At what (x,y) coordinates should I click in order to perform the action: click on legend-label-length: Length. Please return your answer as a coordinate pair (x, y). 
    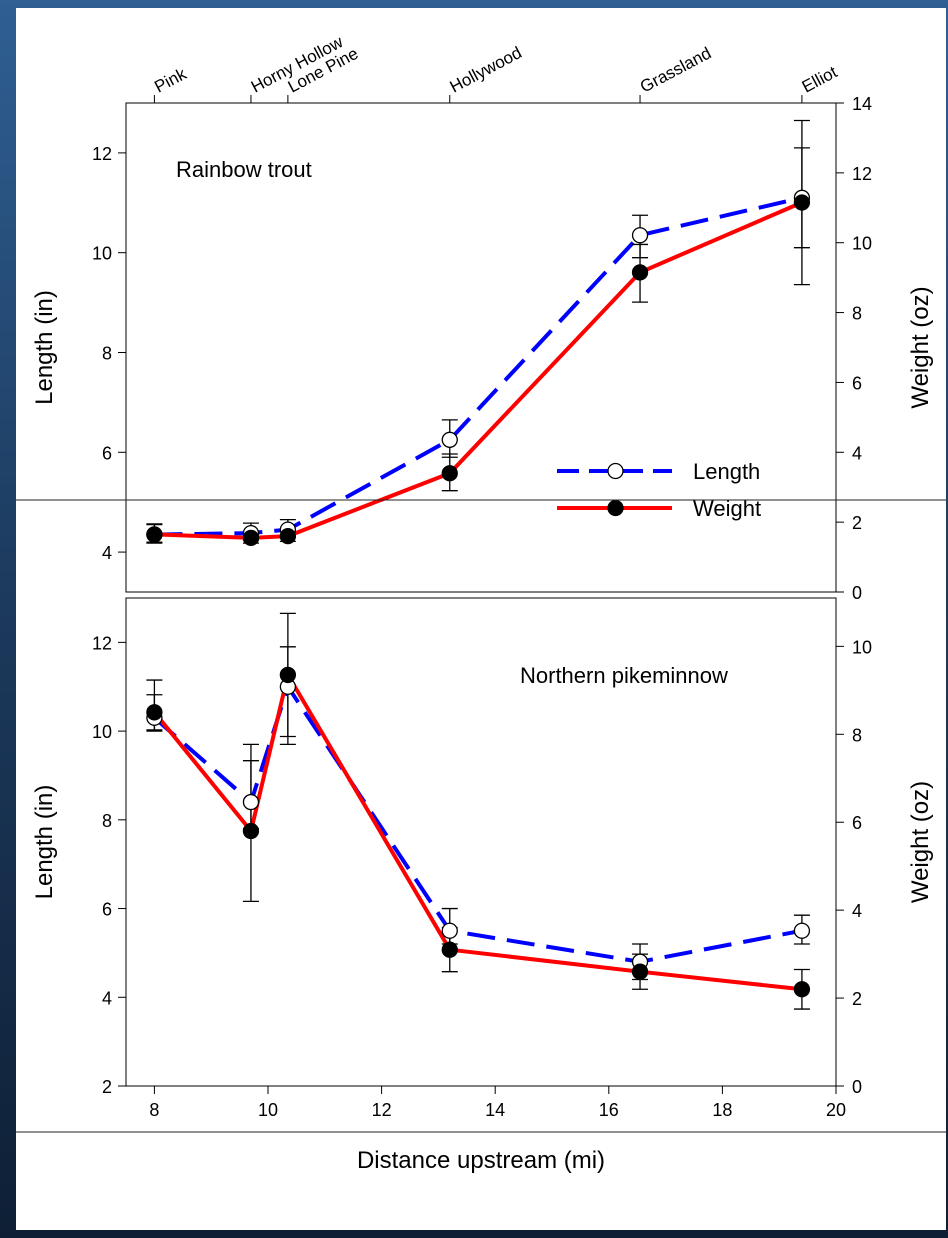
    Looking at the image, I should click on (726, 471).